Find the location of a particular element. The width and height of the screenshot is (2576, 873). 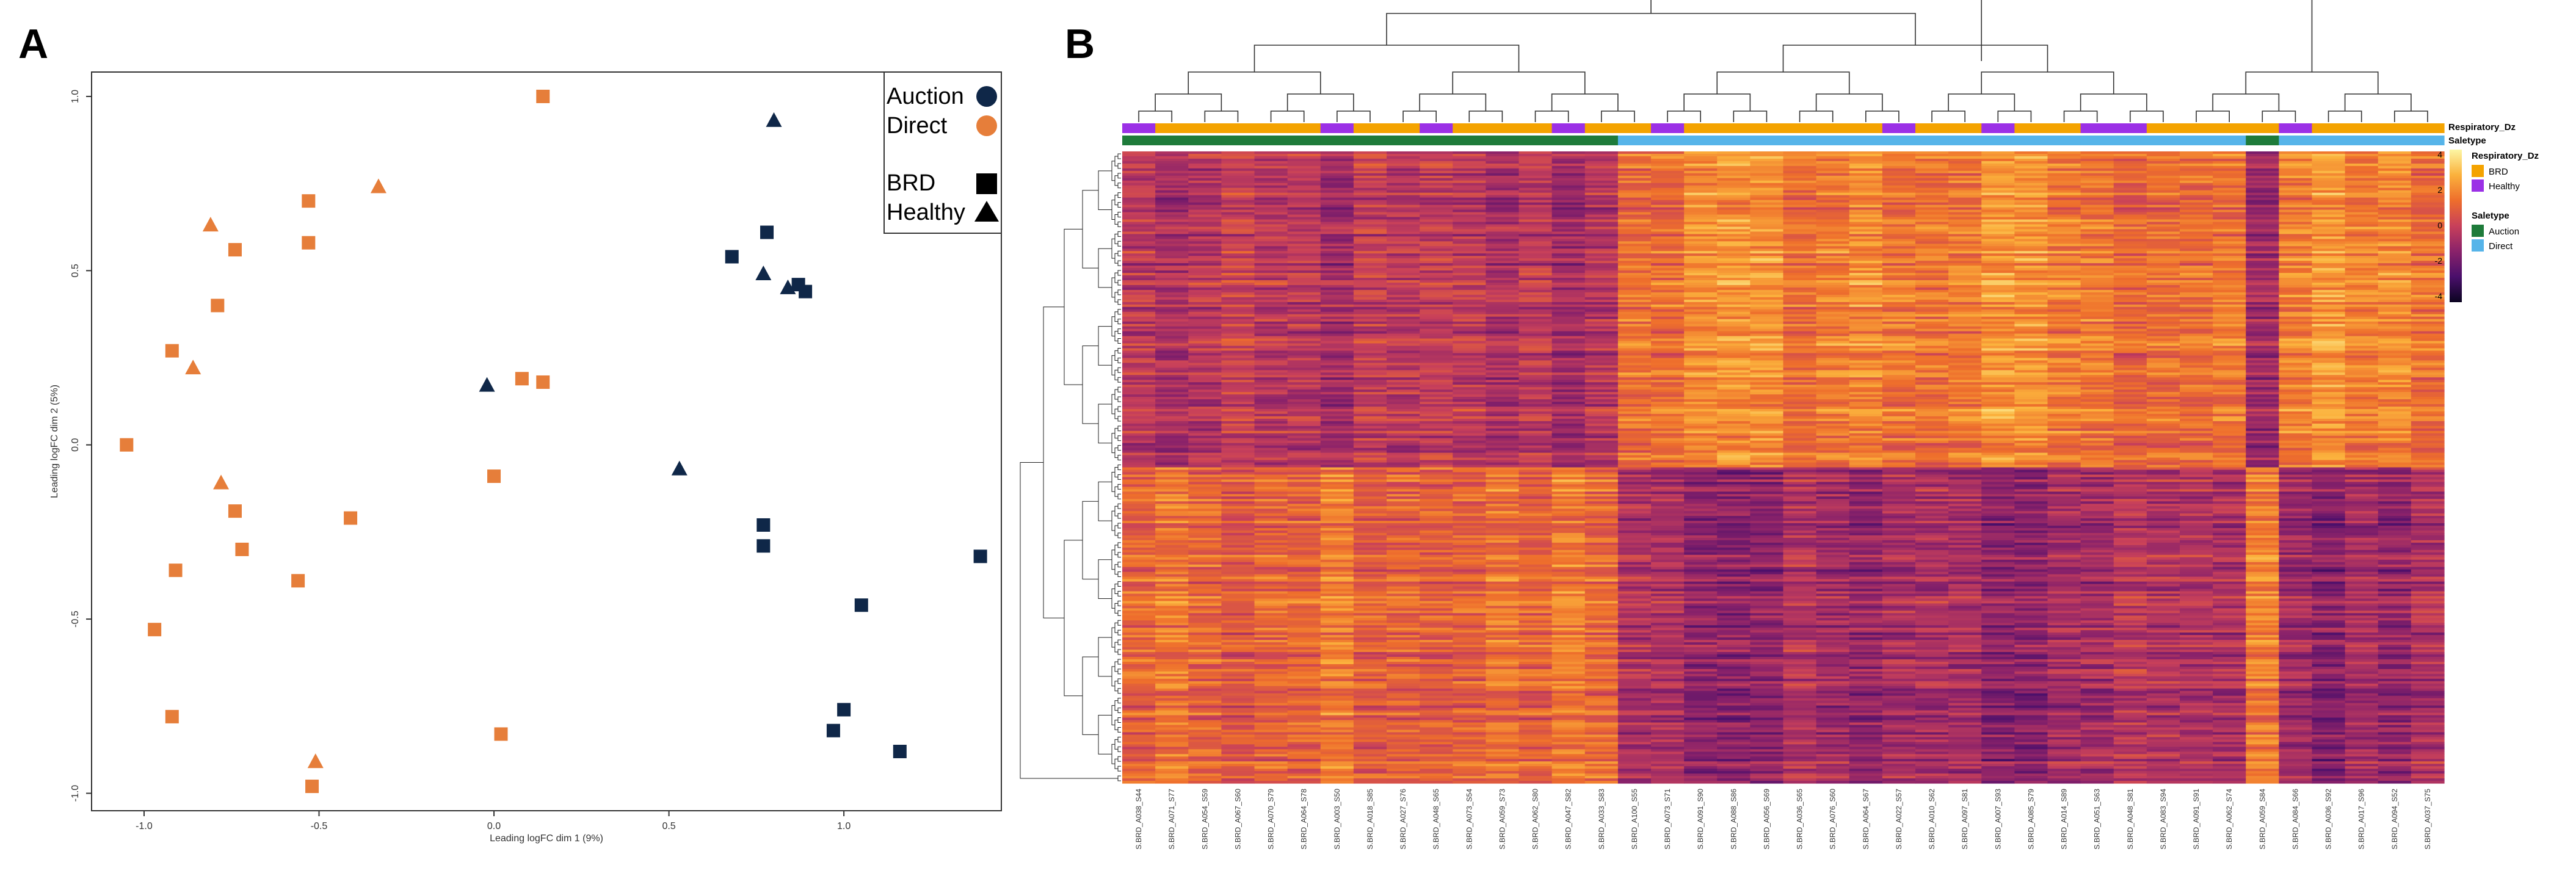

x-tick-label: -1.0 is located at coordinates (144, 826).